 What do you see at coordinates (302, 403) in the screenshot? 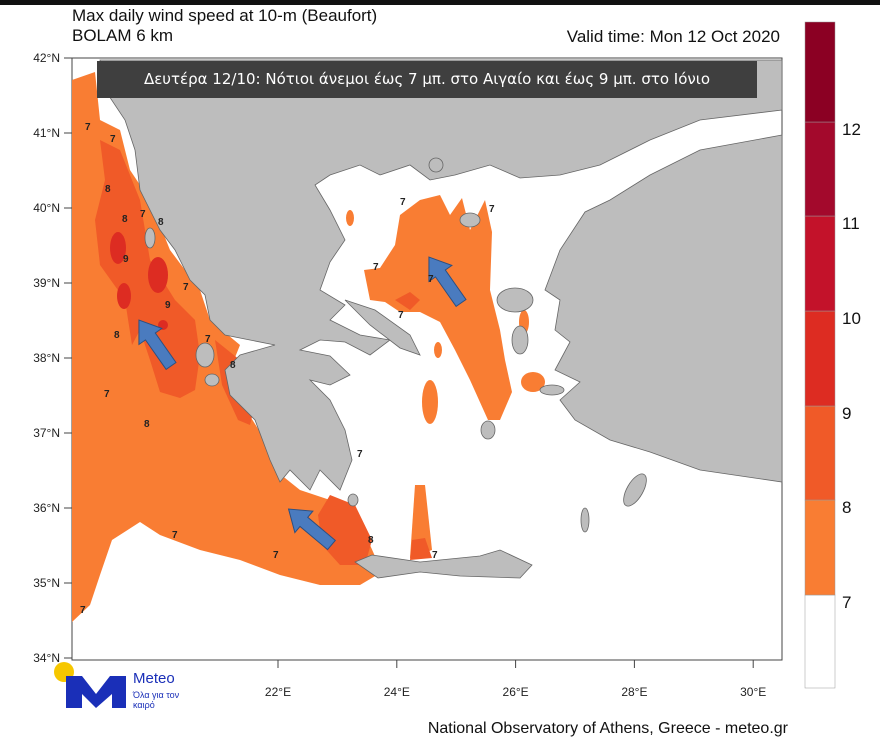
I see `wind-arrows` at bounding box center [302, 403].